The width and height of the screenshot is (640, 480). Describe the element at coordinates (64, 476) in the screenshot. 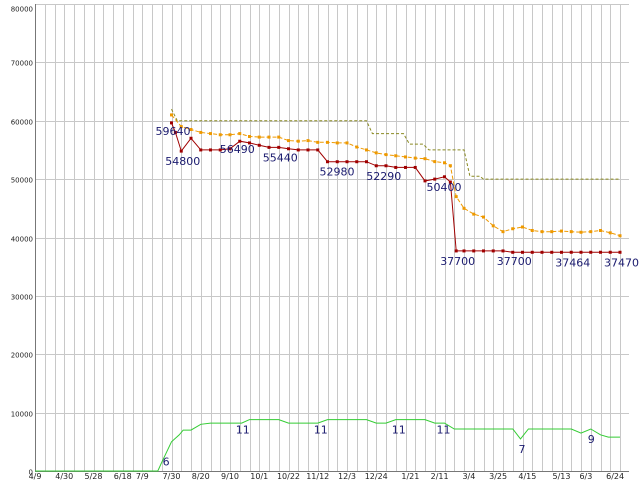

I see `x-tick-label: 4/30` at that location.